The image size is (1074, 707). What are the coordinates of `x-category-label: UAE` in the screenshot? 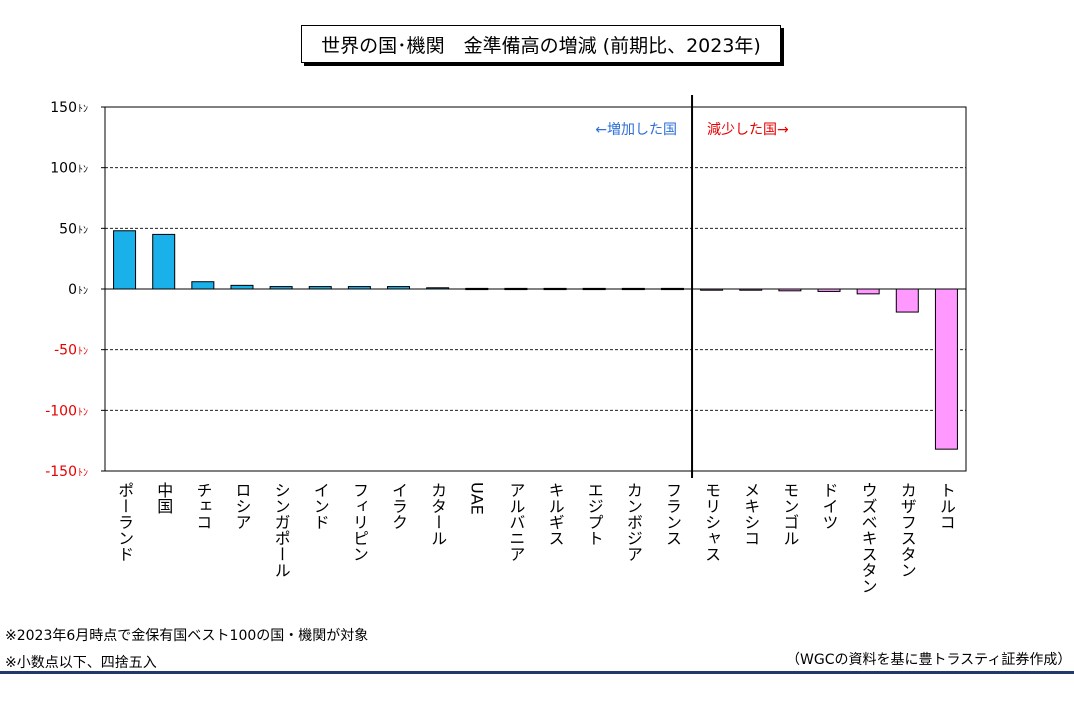 It's located at (476, 498).